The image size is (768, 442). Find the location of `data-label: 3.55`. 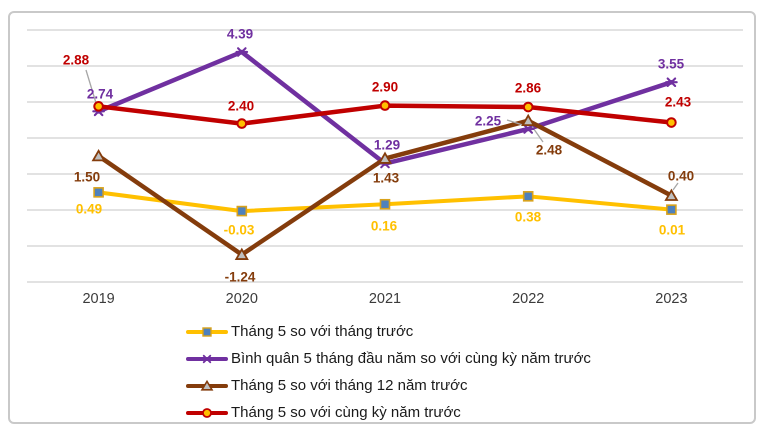

data-label: 3.55 is located at coordinates (671, 64).